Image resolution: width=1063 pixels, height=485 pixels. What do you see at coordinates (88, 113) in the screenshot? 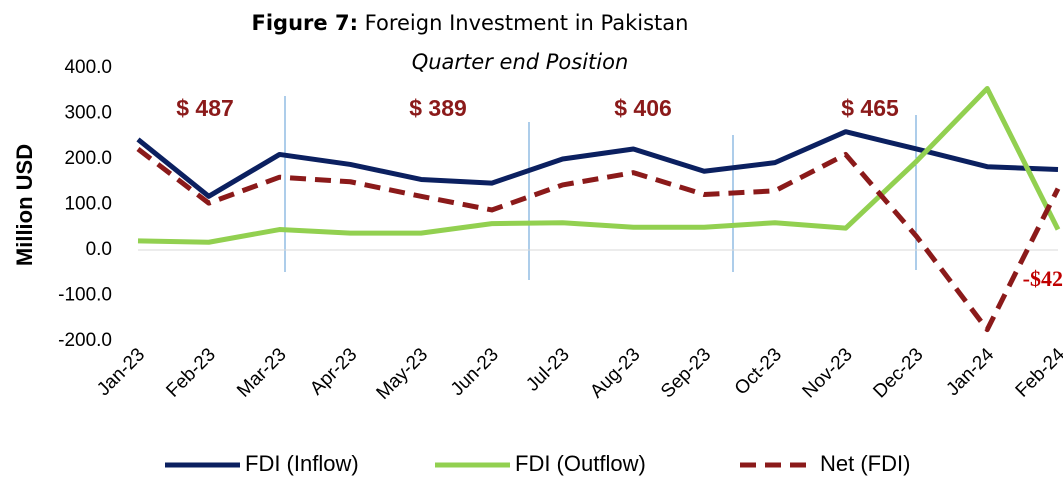
I see `y-tick-label: 300.0` at bounding box center [88, 113].